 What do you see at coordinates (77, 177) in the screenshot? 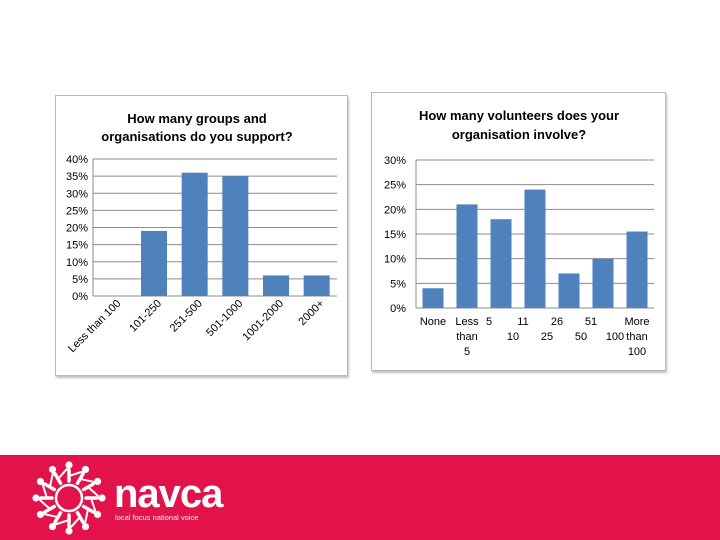
I see `y-tick-label: 35%` at bounding box center [77, 177].